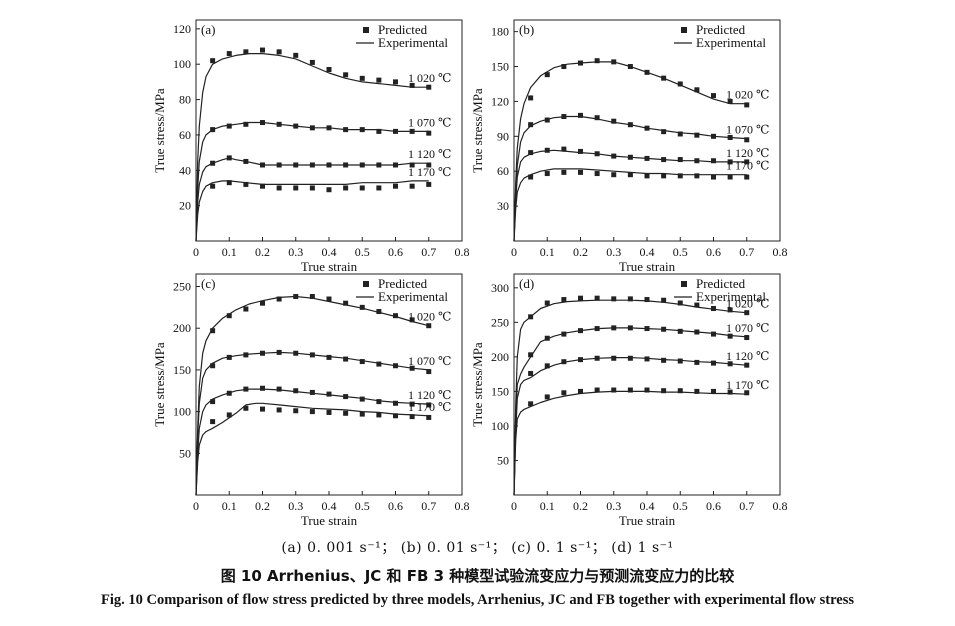 The width and height of the screenshot is (955, 626). Describe the element at coordinates (185, 100) in the screenshot. I see `y-tick-label: 80` at that location.